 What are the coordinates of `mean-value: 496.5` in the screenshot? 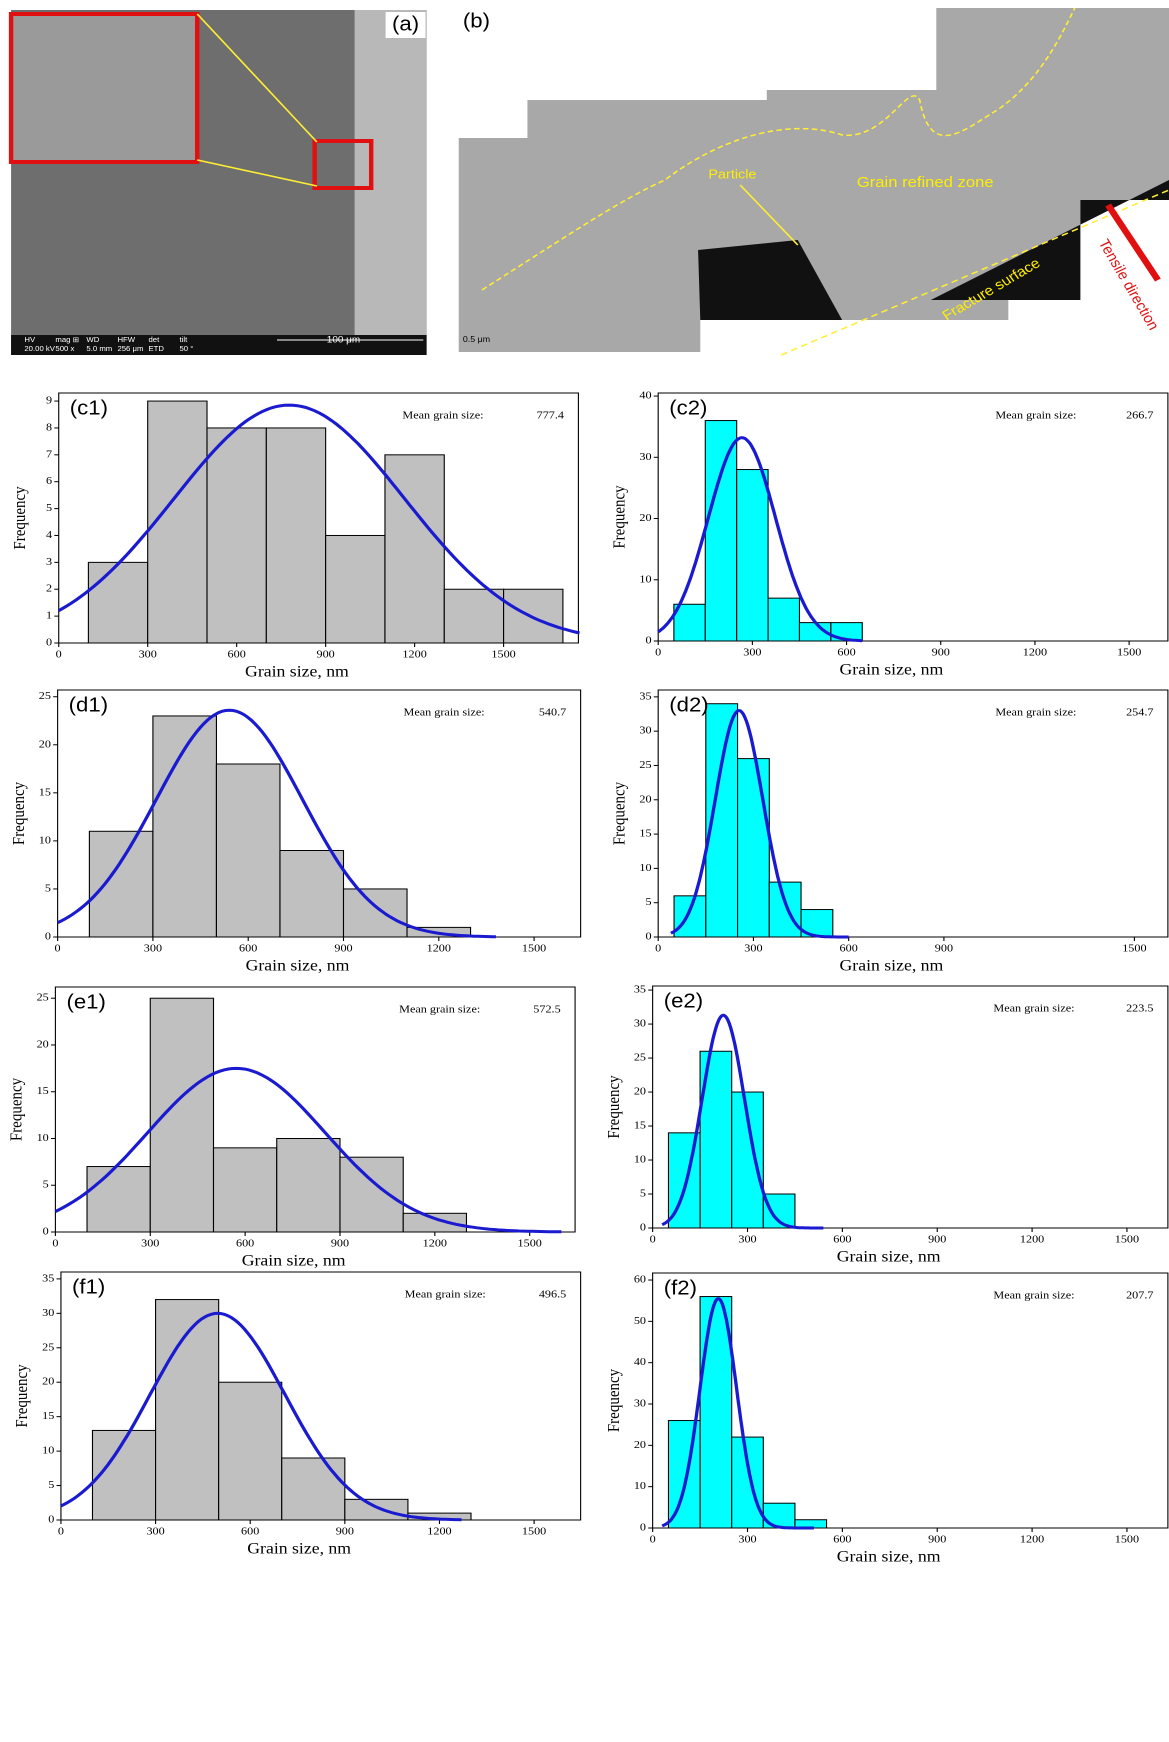 It's located at (553, 1294).